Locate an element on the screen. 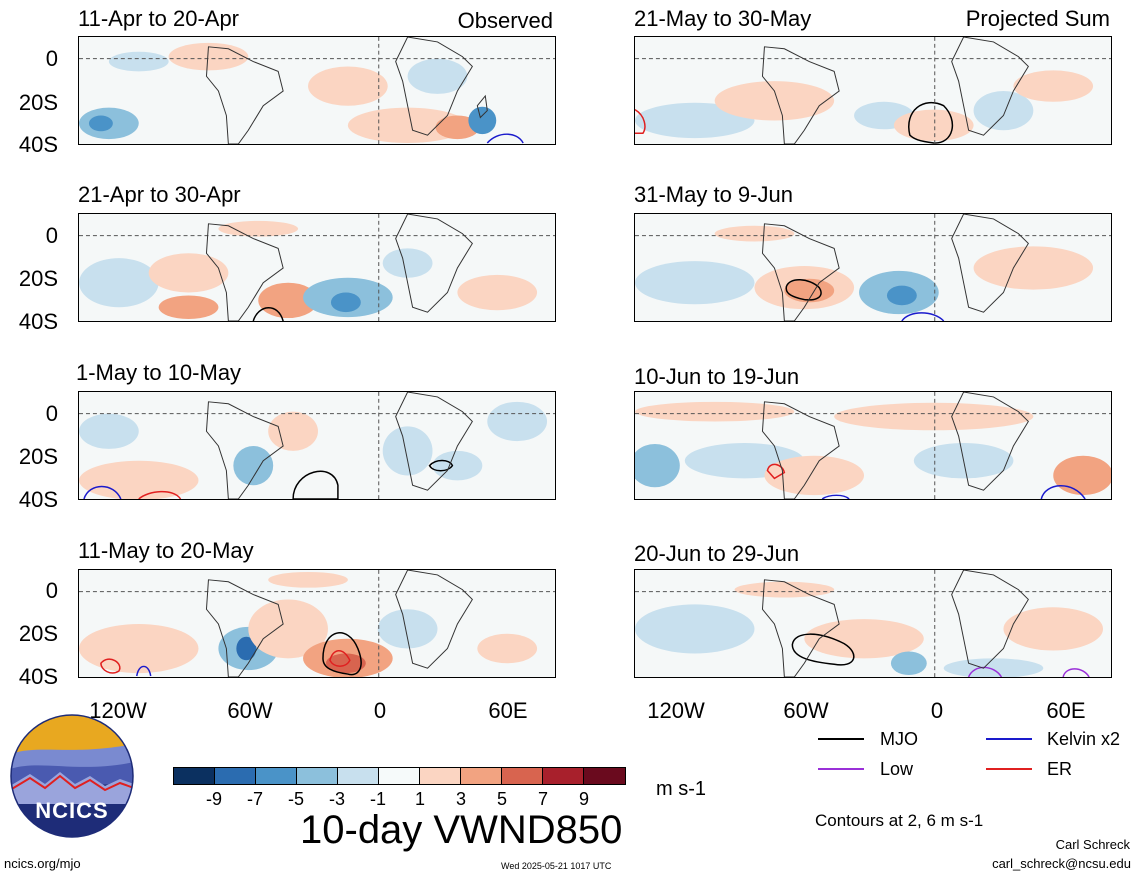 The height and width of the screenshot is (879, 1135). legend-label-er: ER is located at coordinates (1060, 769).